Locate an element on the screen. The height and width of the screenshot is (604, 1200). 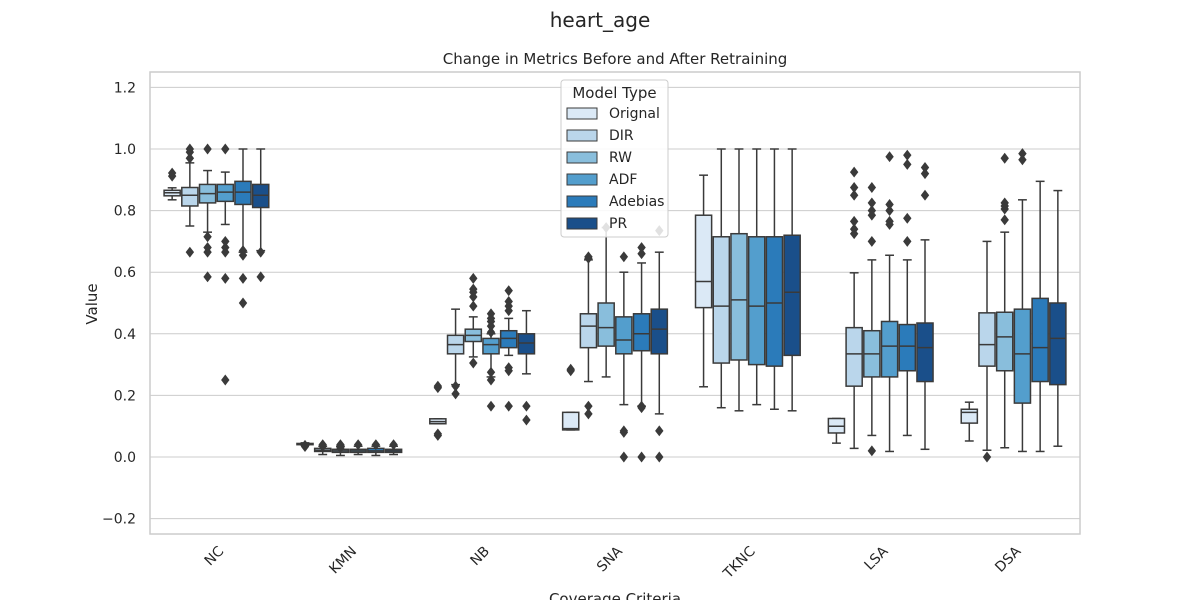
box-Orignal-DSA is located at coordinates (969, 421).